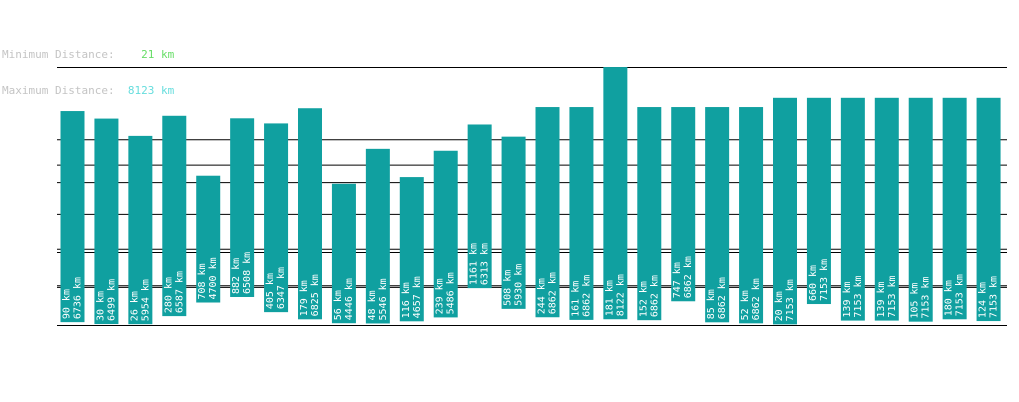 The image size is (1019, 402). Describe the element at coordinates (983, 300) in the screenshot. I see `bar-28-min-label: 124 km` at that location.